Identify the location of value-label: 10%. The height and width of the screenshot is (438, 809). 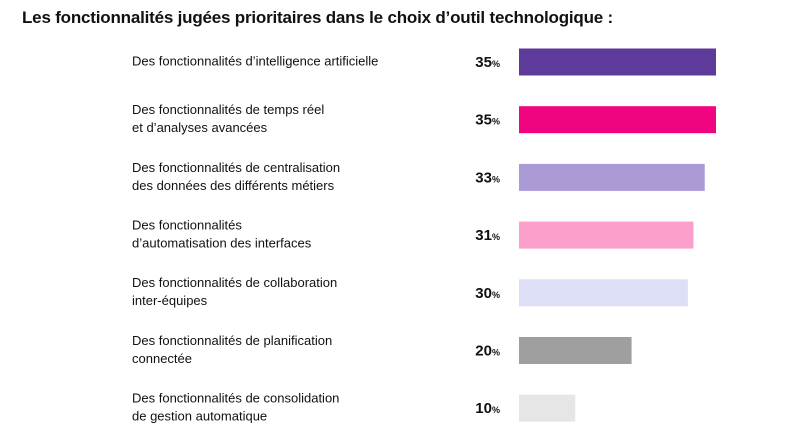
(487, 408).